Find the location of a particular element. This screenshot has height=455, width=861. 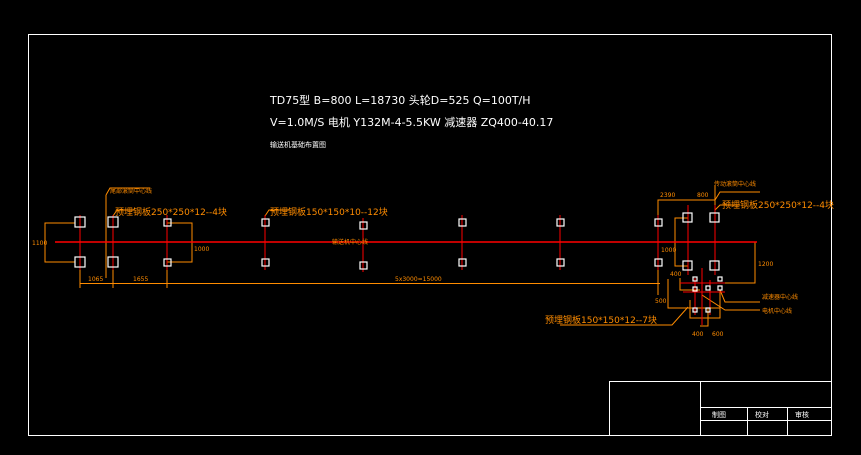

dim-1000: 1000 is located at coordinates (201, 249).